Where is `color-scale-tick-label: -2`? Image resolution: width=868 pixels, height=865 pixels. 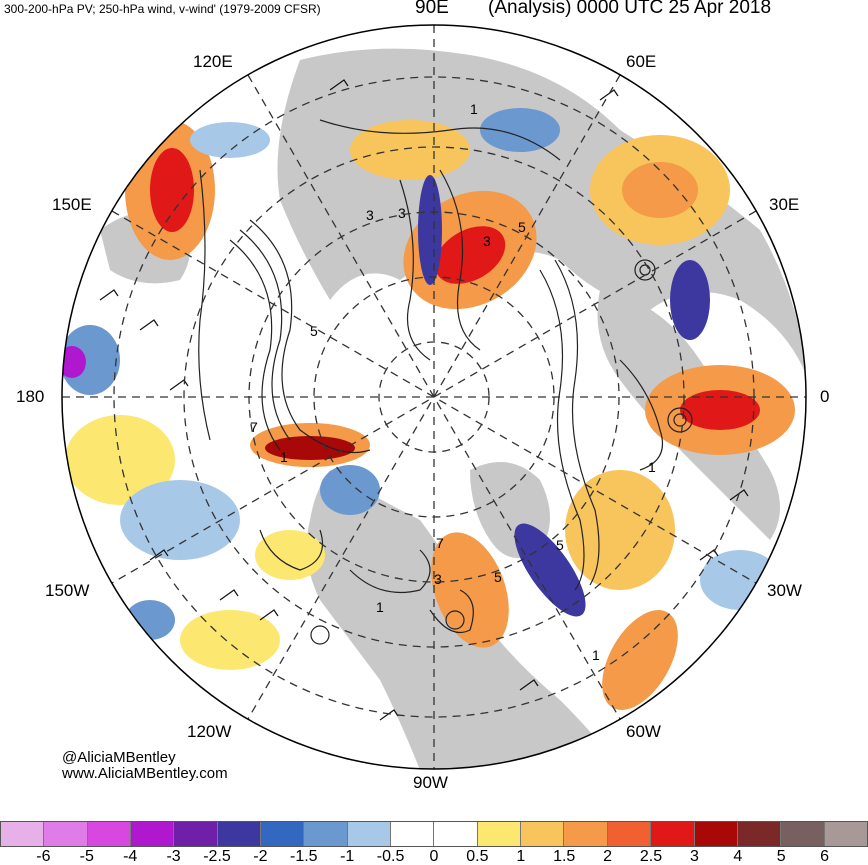
color-scale-tick-label: -2 is located at coordinates (260, 856).